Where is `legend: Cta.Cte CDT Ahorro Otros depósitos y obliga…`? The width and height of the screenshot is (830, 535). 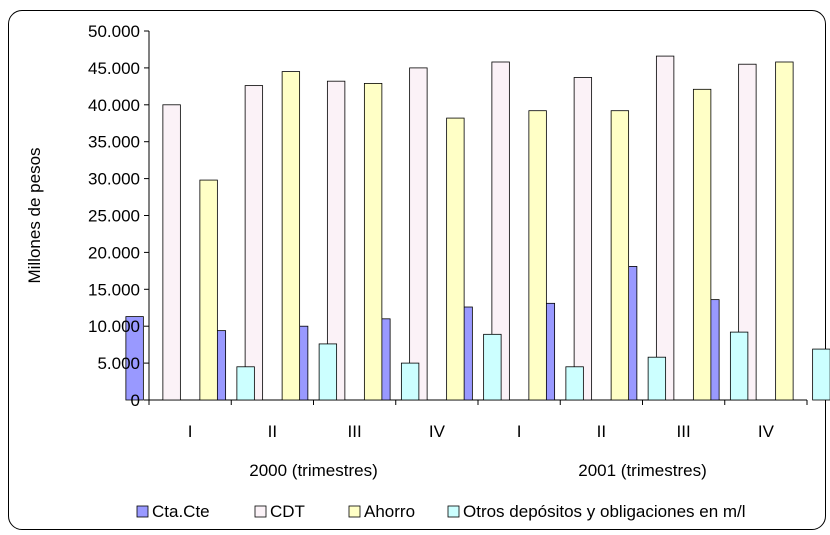 legend: Cta.Cte CDT Ahorro Otros depósitos y obliga… is located at coordinates (441, 511).